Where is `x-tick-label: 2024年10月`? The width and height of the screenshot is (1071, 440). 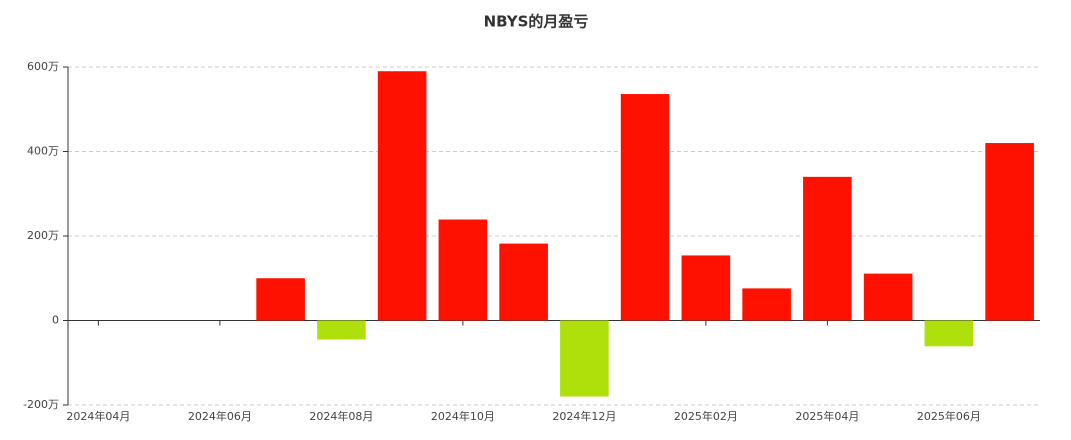
x-tick-label: 2024年10月 is located at coordinates (463, 416).